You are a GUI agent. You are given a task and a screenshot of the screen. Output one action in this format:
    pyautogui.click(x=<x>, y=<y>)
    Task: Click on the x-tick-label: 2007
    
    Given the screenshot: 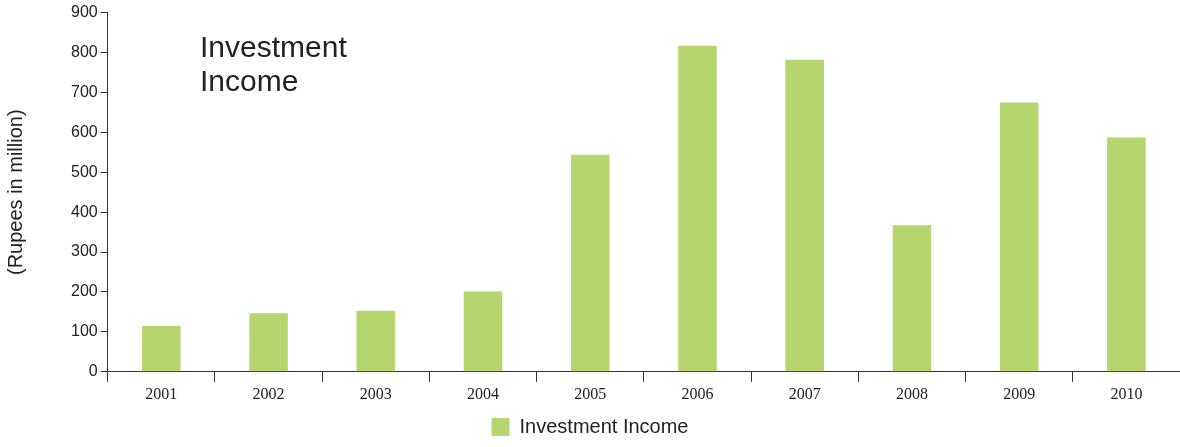 What is the action you would take?
    pyautogui.click(x=804, y=393)
    